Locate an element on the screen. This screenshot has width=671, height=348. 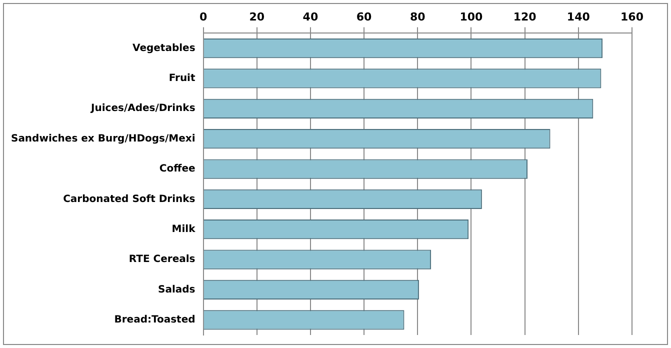
y-tick-label: Bread:Toasted is located at coordinates (155, 320).